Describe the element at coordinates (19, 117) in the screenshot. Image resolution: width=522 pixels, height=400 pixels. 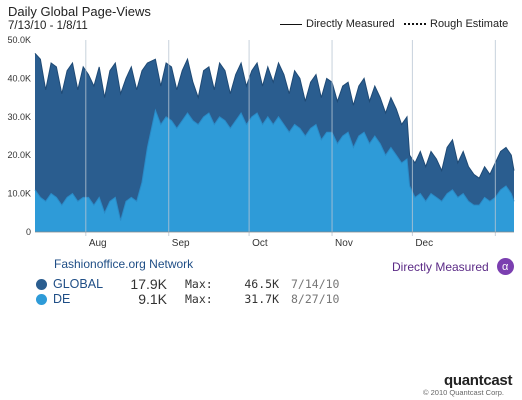
I see `y-tick-label: 30.0K` at that location.